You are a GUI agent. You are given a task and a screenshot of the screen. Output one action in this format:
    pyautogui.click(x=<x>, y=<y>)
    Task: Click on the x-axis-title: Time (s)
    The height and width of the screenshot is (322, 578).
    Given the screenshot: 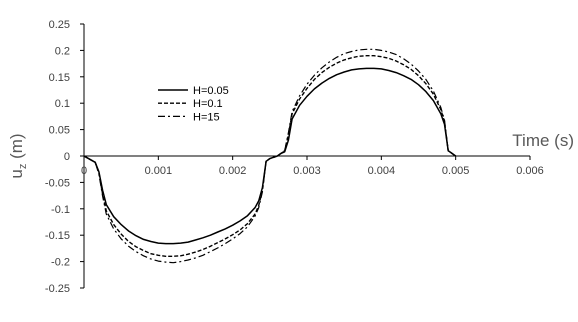 What is the action you would take?
    pyautogui.click(x=543, y=140)
    